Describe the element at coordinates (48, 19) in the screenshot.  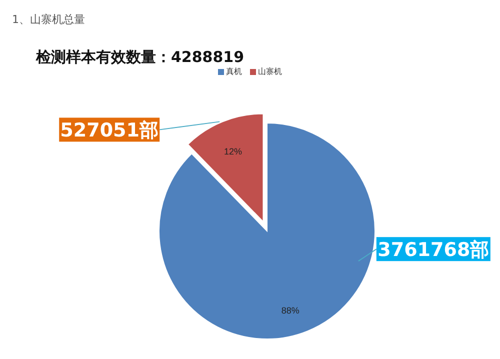
I see `chart-title: 1、山寨机总量` at that location.